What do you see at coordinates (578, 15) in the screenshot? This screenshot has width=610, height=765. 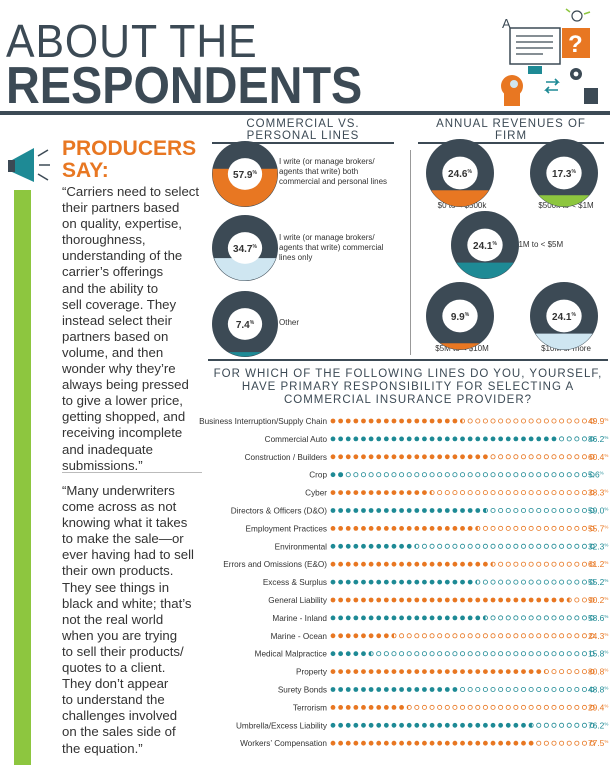 I see `lightbulb-icon` at bounding box center [578, 15].